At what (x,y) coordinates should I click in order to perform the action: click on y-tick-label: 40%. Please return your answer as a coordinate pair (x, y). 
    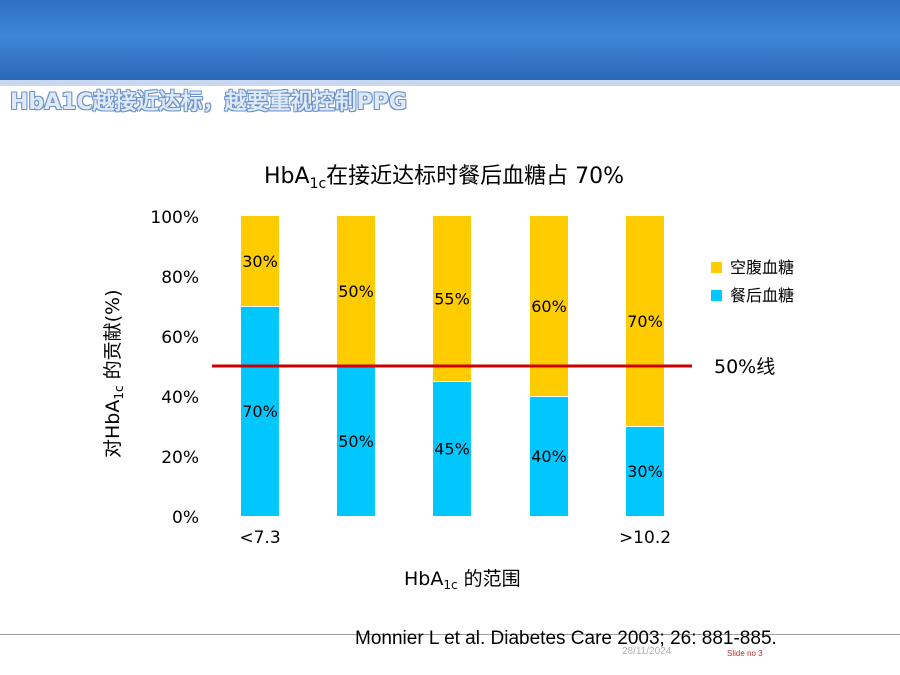
    Looking at the image, I should click on (180, 398).